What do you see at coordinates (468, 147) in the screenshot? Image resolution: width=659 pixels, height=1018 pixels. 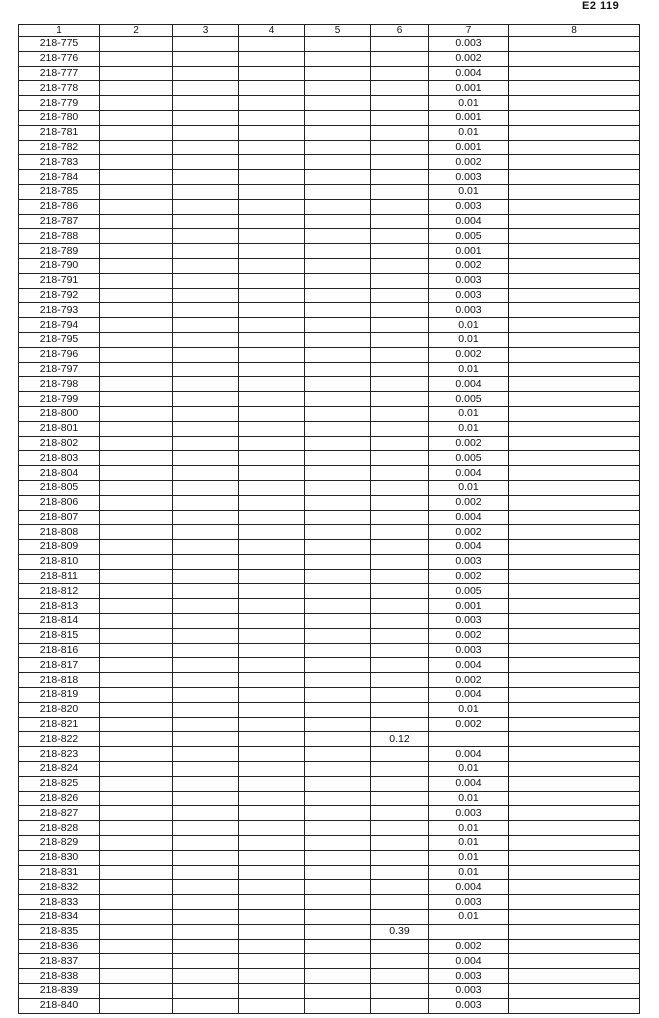 I see `cell-col-7: 0.001` at bounding box center [468, 147].